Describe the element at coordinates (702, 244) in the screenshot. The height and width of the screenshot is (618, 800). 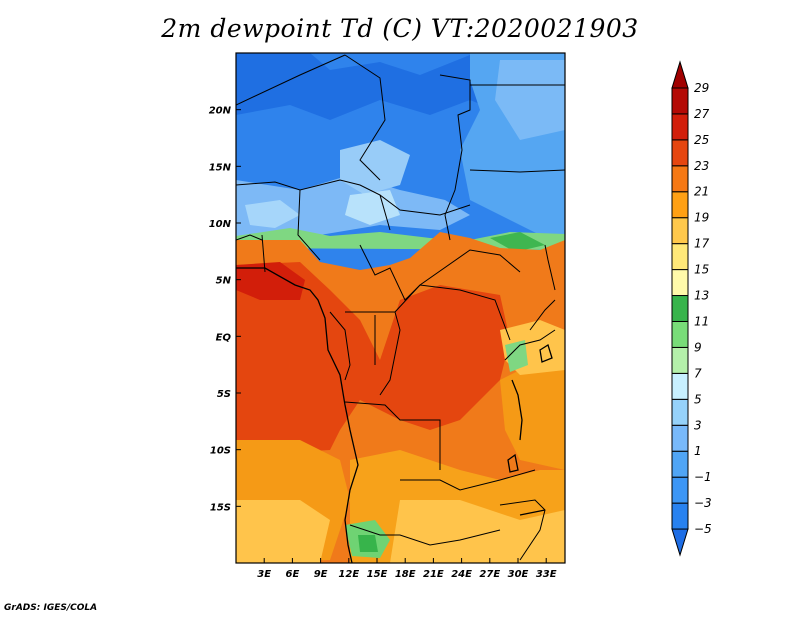
I see `colorbar-label: 17` at that location.